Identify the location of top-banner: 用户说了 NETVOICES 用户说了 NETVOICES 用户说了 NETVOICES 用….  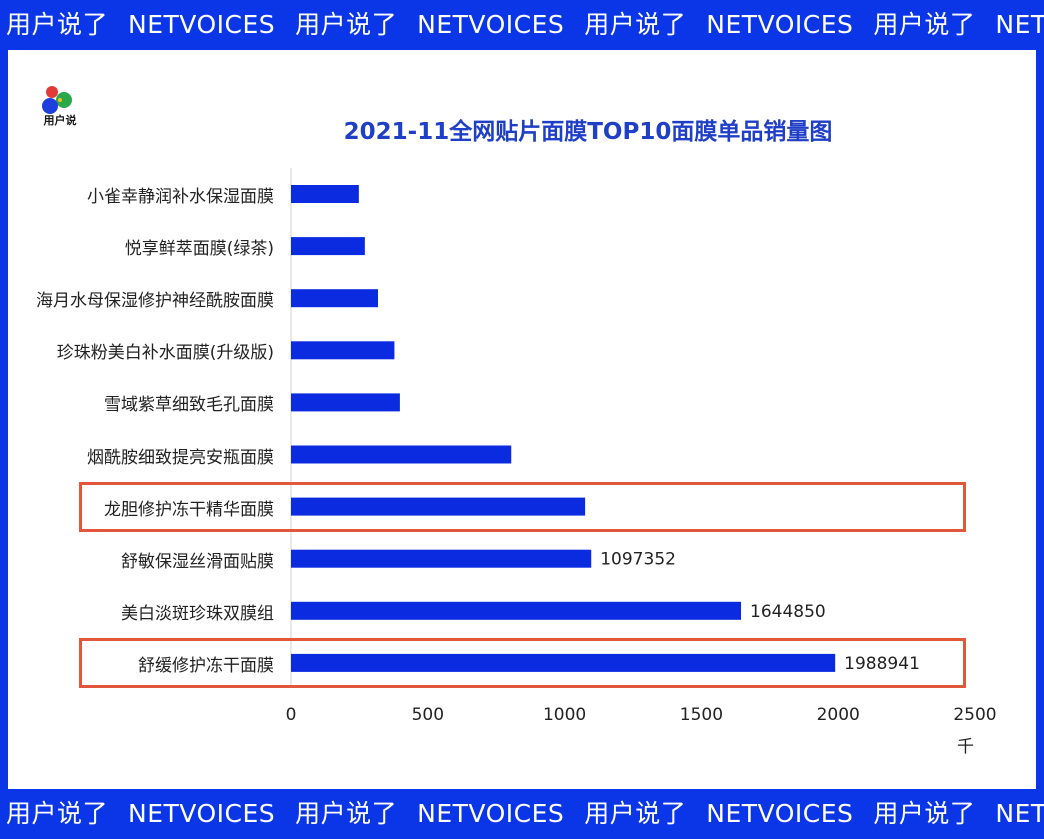
(522, 25).